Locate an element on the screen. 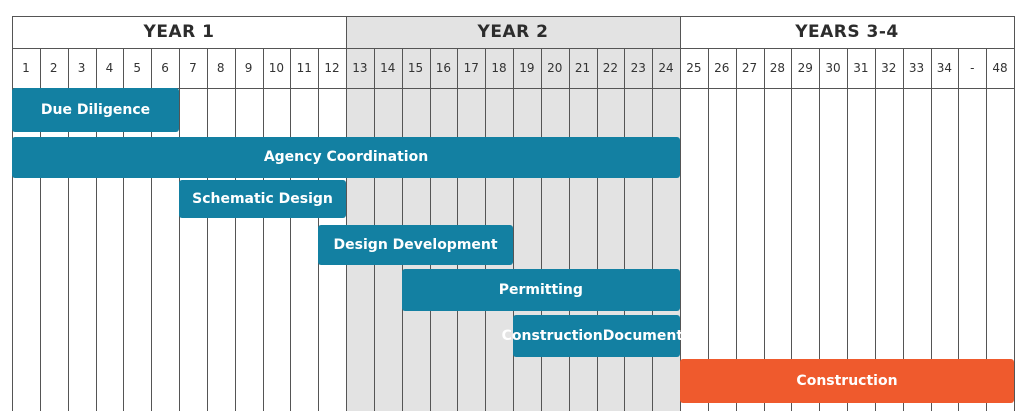 This screenshot has height=411, width=1024. task-bar-2: Agency Coordination is located at coordinates (346, 157).